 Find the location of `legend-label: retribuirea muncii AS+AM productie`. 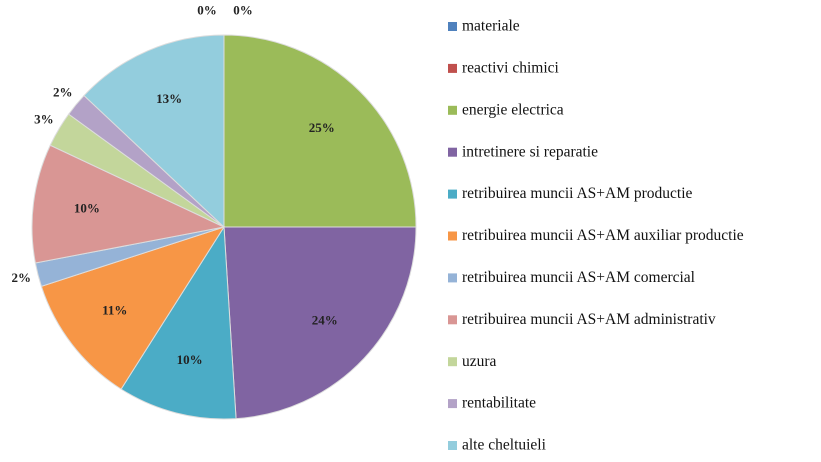

legend-label: retribuirea muncii AS+AM productie is located at coordinates (577, 193).